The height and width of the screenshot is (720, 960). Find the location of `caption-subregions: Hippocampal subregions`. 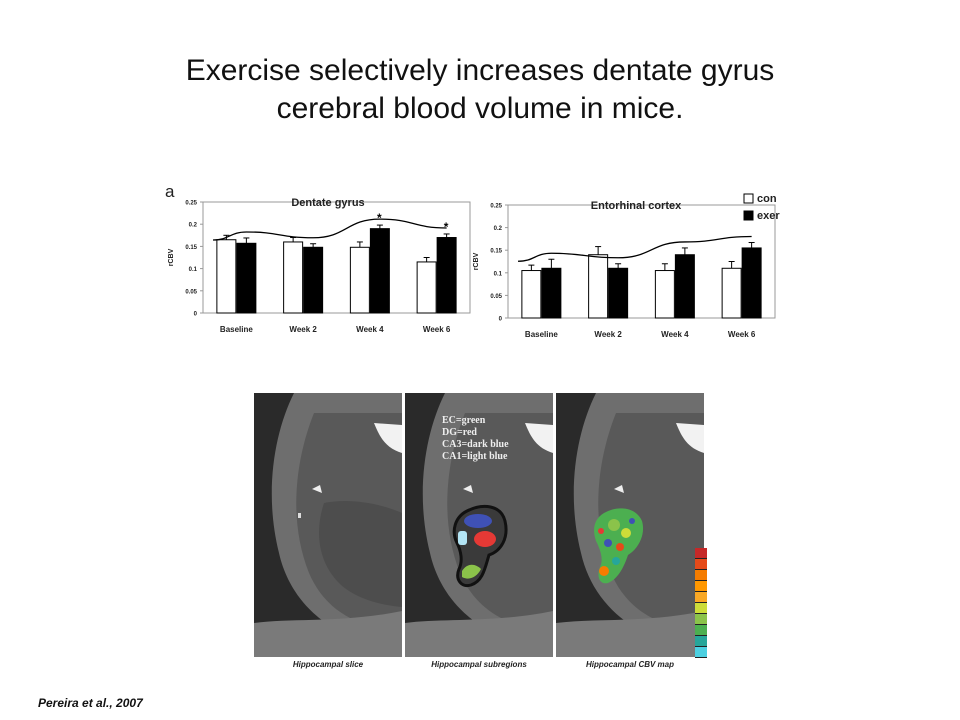

caption-subregions: Hippocampal subregions is located at coordinates (479, 664).